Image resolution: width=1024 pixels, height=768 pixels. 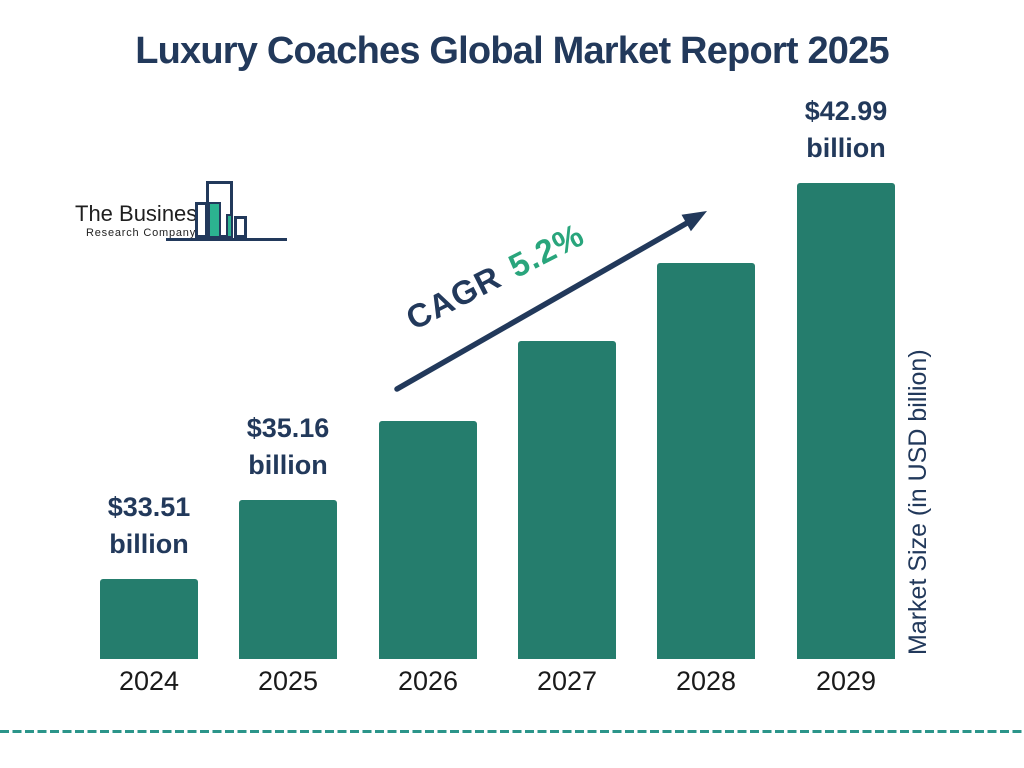 What do you see at coordinates (846, 681) in the screenshot?
I see `year-label-2029: 2029` at bounding box center [846, 681].